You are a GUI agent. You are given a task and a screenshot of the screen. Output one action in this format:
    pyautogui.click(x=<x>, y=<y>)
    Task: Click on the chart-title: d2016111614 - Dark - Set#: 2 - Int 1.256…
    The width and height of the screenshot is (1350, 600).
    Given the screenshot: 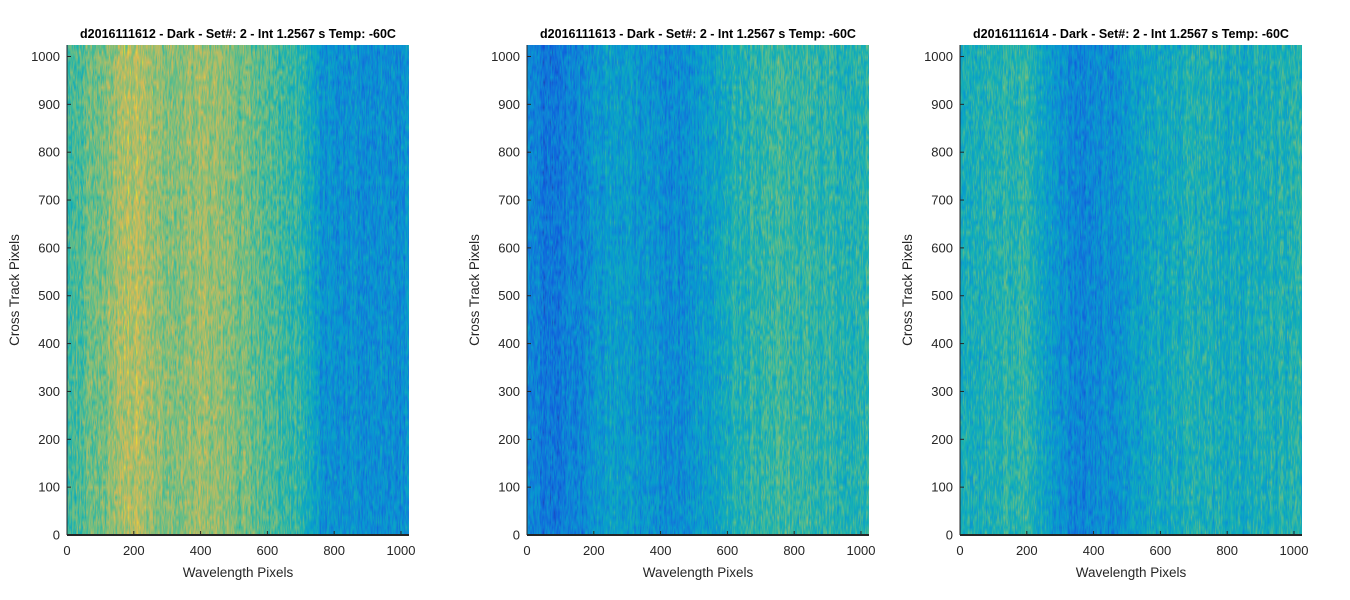 What is the action you would take?
    pyautogui.click(x=1131, y=34)
    